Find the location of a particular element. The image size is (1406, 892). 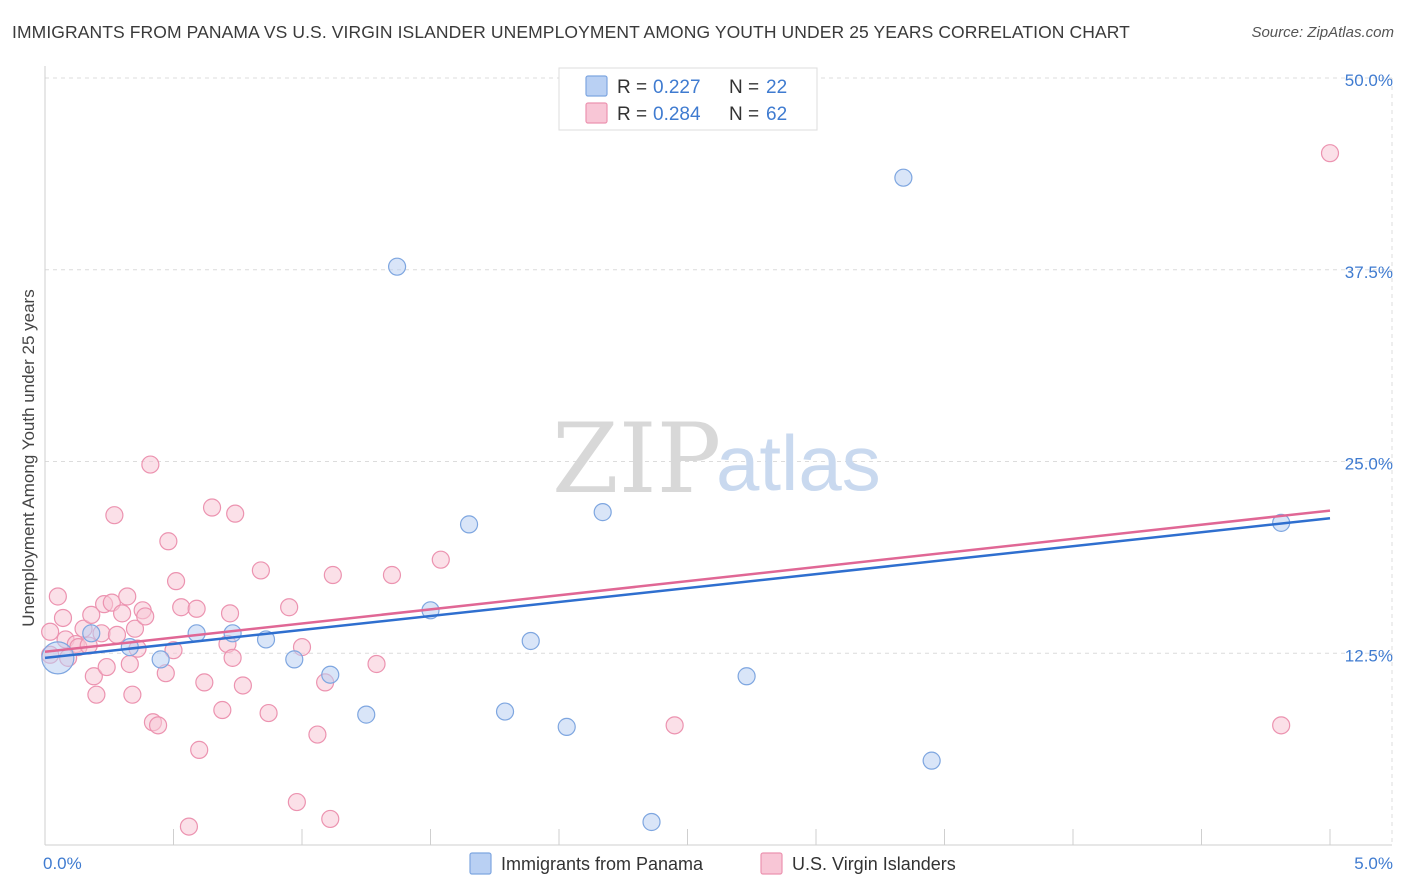

x-tick-label-1: 5.0% is located at coordinates (1373, 863).